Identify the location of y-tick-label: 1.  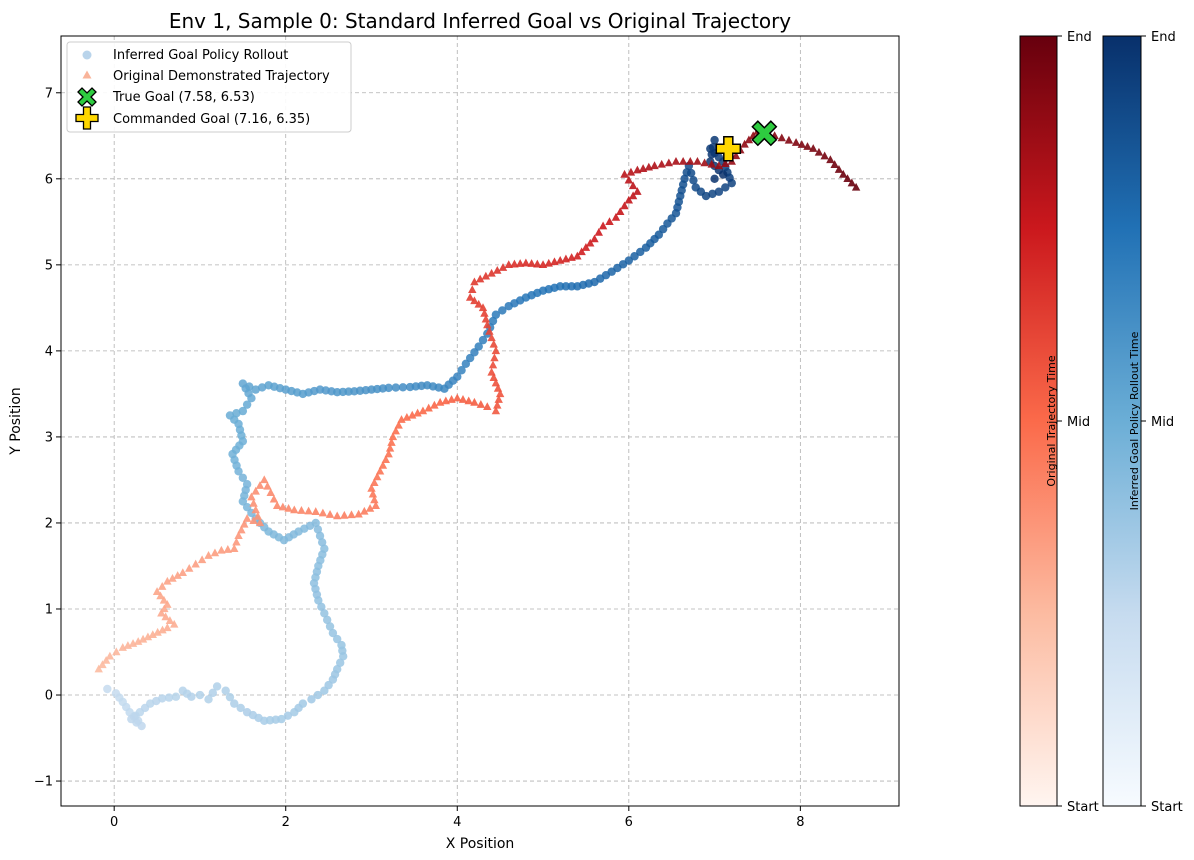
(49, 609).